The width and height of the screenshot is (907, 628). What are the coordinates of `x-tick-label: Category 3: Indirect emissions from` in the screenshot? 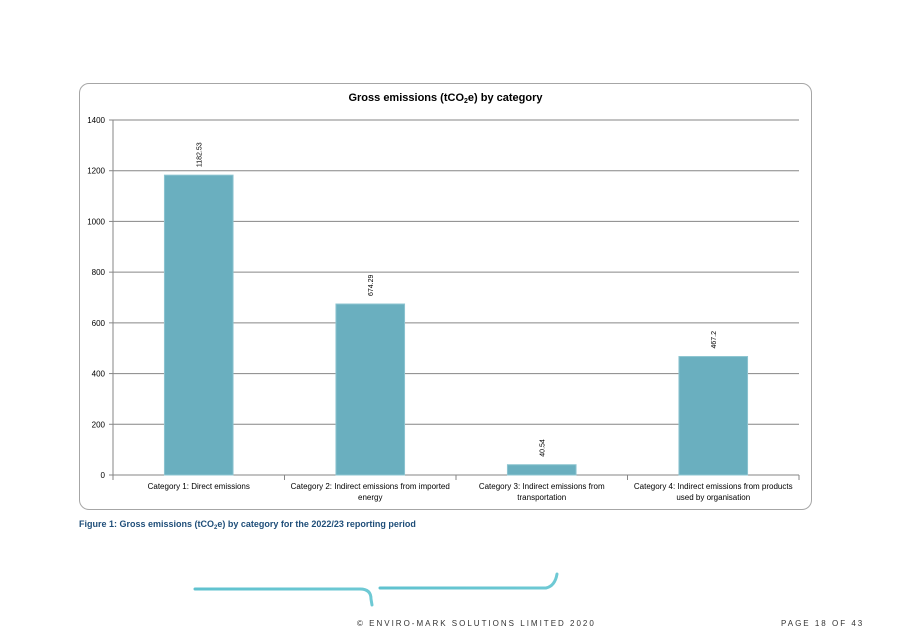 It's located at (542, 486).